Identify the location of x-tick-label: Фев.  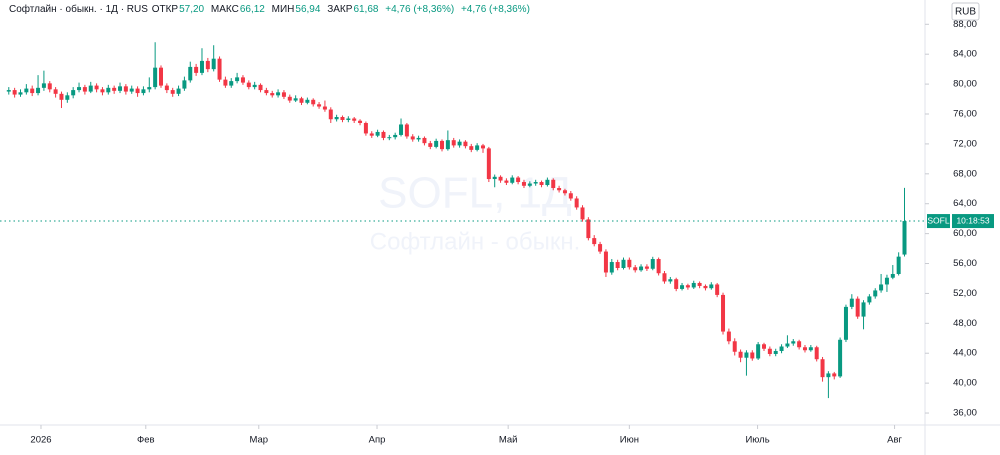
(146, 440).